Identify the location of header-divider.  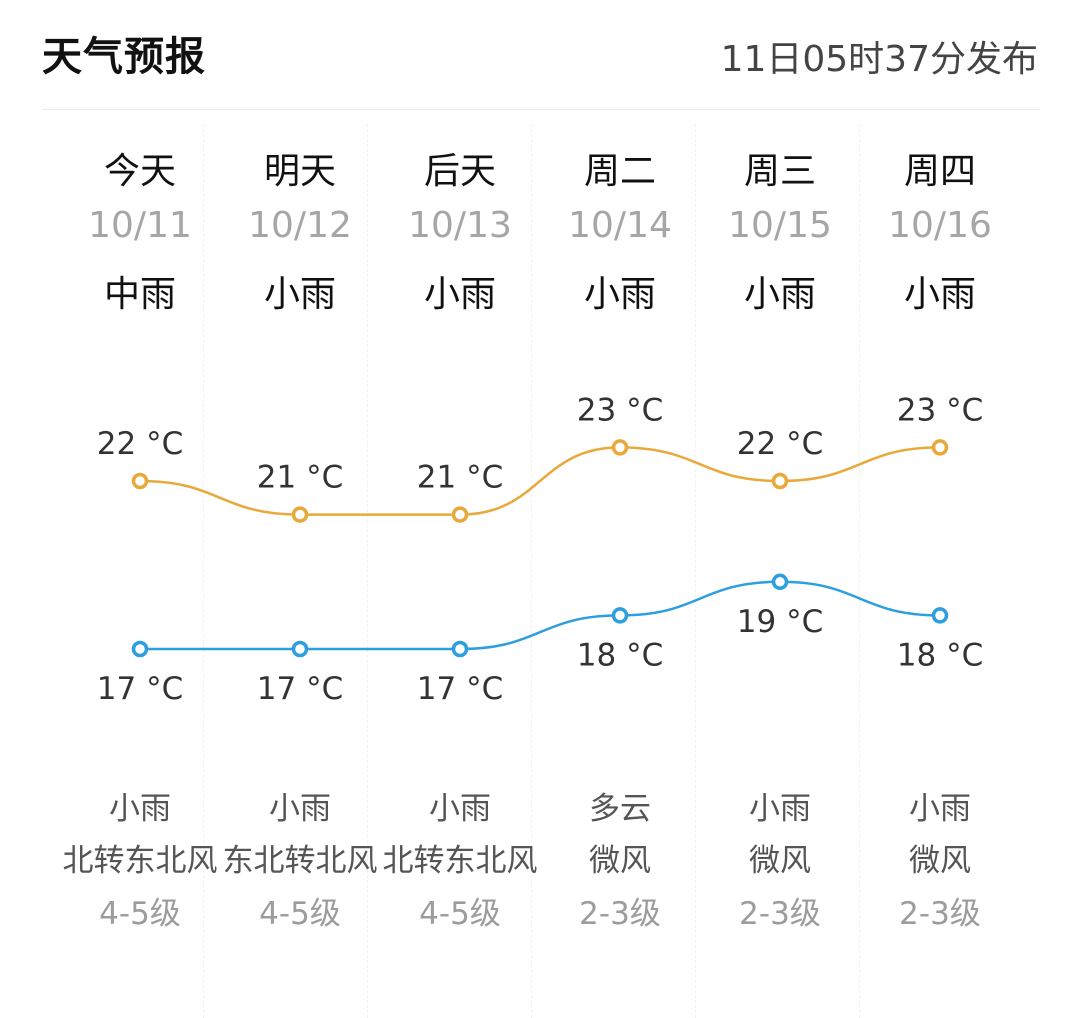
(541, 109).